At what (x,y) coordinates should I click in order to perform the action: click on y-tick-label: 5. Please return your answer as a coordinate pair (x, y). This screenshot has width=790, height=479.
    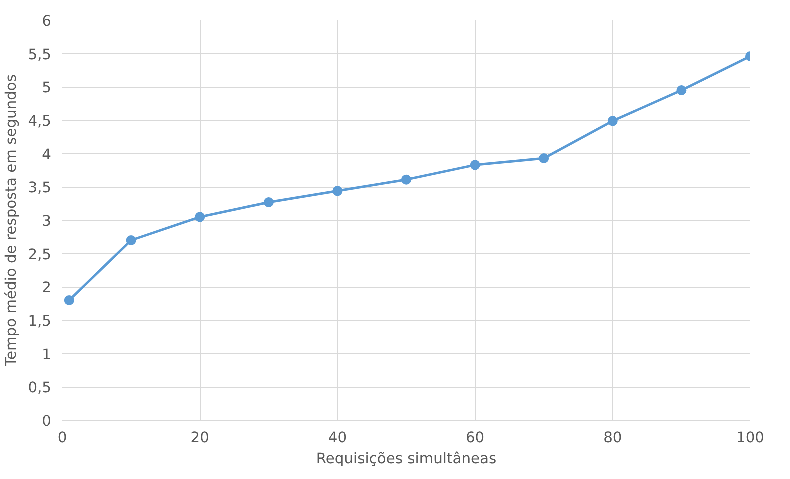
    Looking at the image, I should click on (47, 88).